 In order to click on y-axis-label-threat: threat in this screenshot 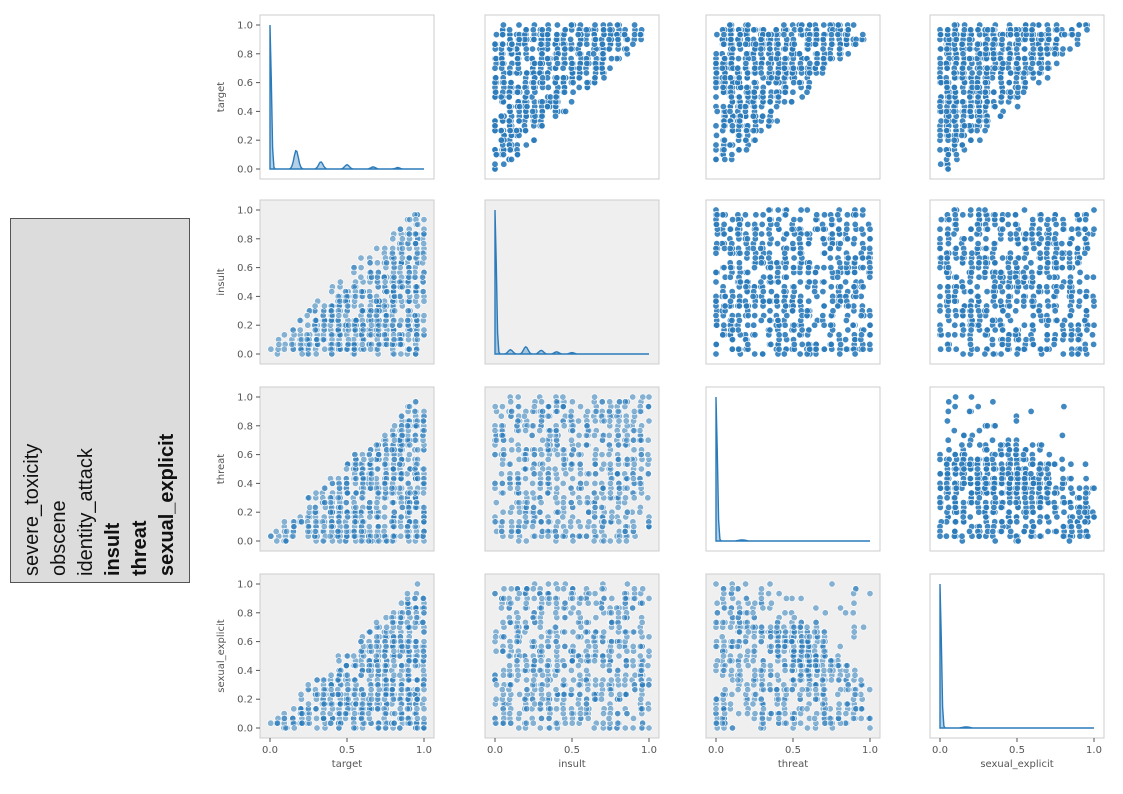, I will do `click(221, 469)`.